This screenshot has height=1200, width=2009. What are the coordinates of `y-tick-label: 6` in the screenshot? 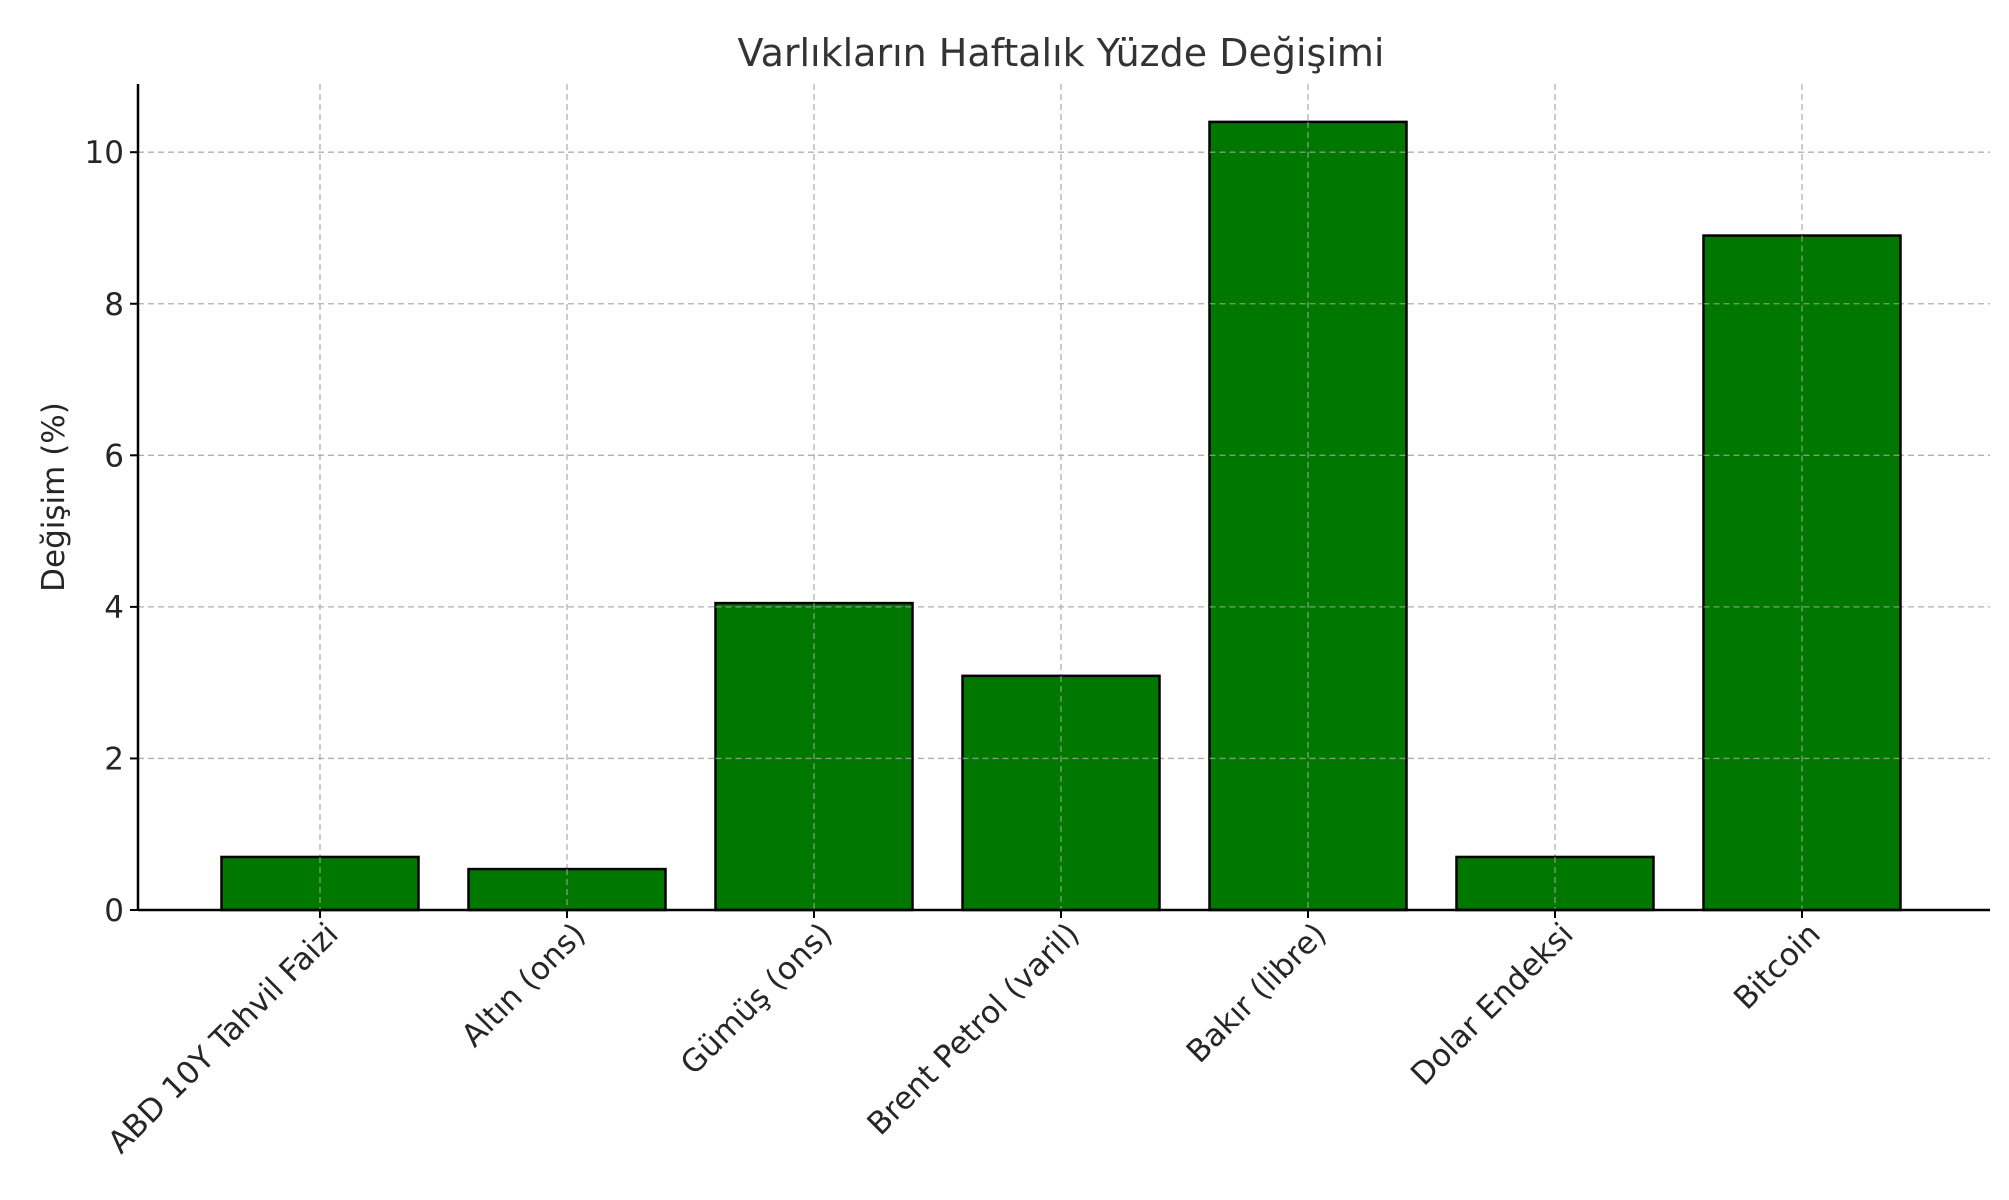 It's located at (114, 456).